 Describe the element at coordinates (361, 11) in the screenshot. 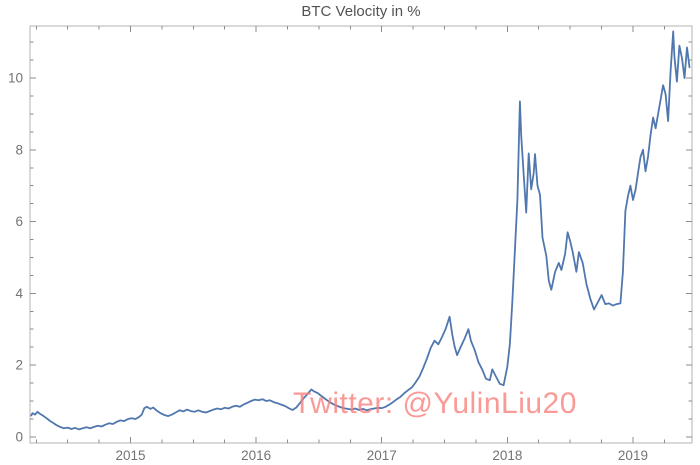

I see `chart-title: BTC Velocity in %` at that location.